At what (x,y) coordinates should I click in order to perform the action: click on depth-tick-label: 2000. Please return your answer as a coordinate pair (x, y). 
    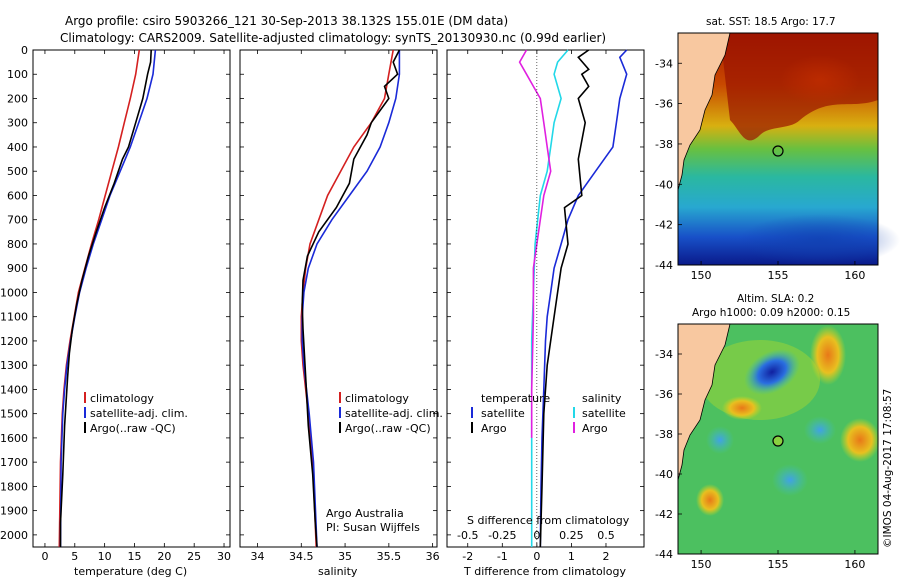
    Looking at the image, I should click on (14, 535).